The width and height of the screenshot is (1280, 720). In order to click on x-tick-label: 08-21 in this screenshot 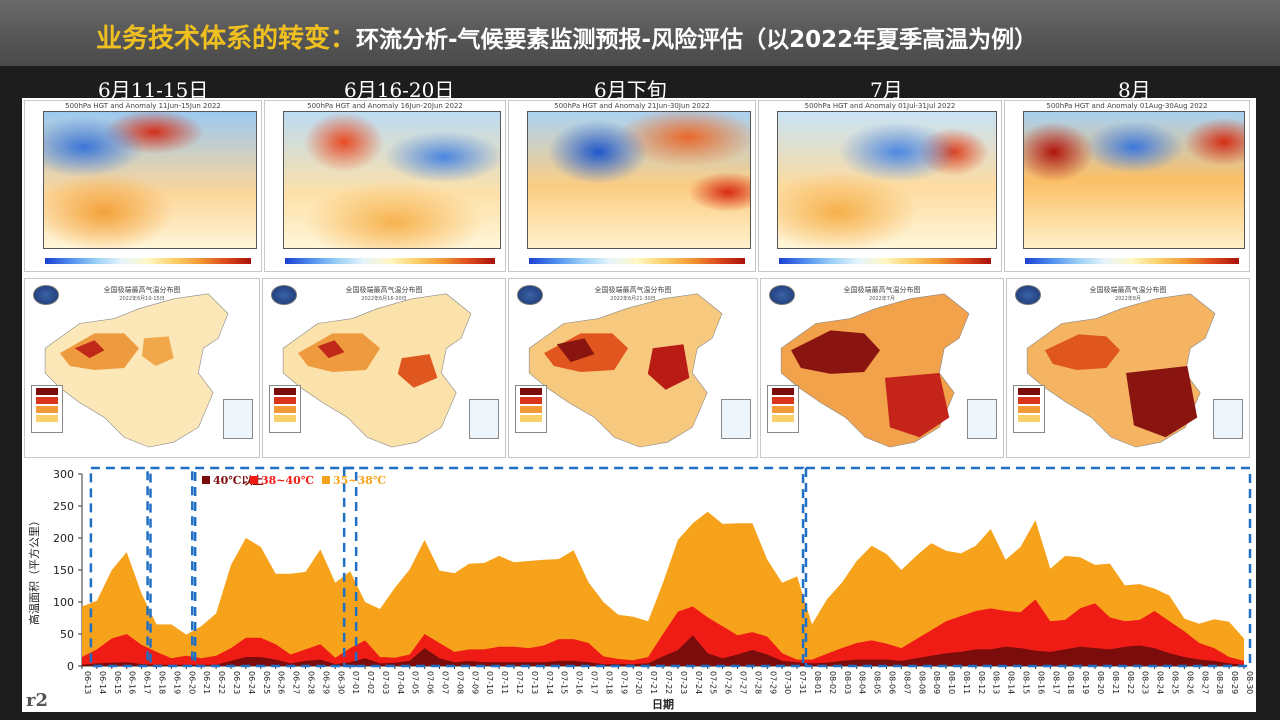, I will do `click(1115, 682)`.